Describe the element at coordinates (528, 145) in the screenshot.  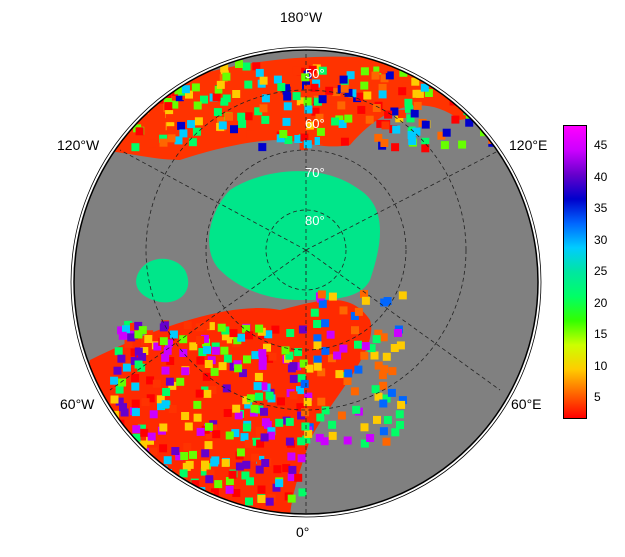
I see `lon-label-upper-right: 120°E` at that location.